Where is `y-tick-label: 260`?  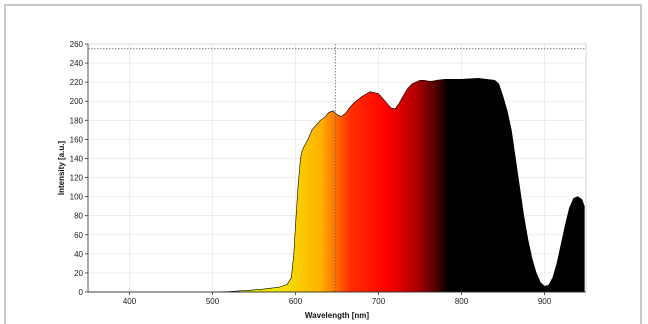 y-tick-label: 260 is located at coordinates (77, 44).